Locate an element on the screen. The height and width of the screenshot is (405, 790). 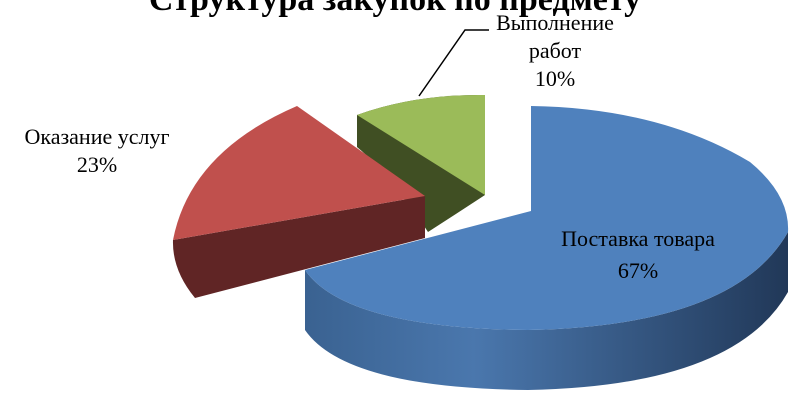
label-name-vypolnenie-rabot-line2: работ is located at coordinates (555, 50).